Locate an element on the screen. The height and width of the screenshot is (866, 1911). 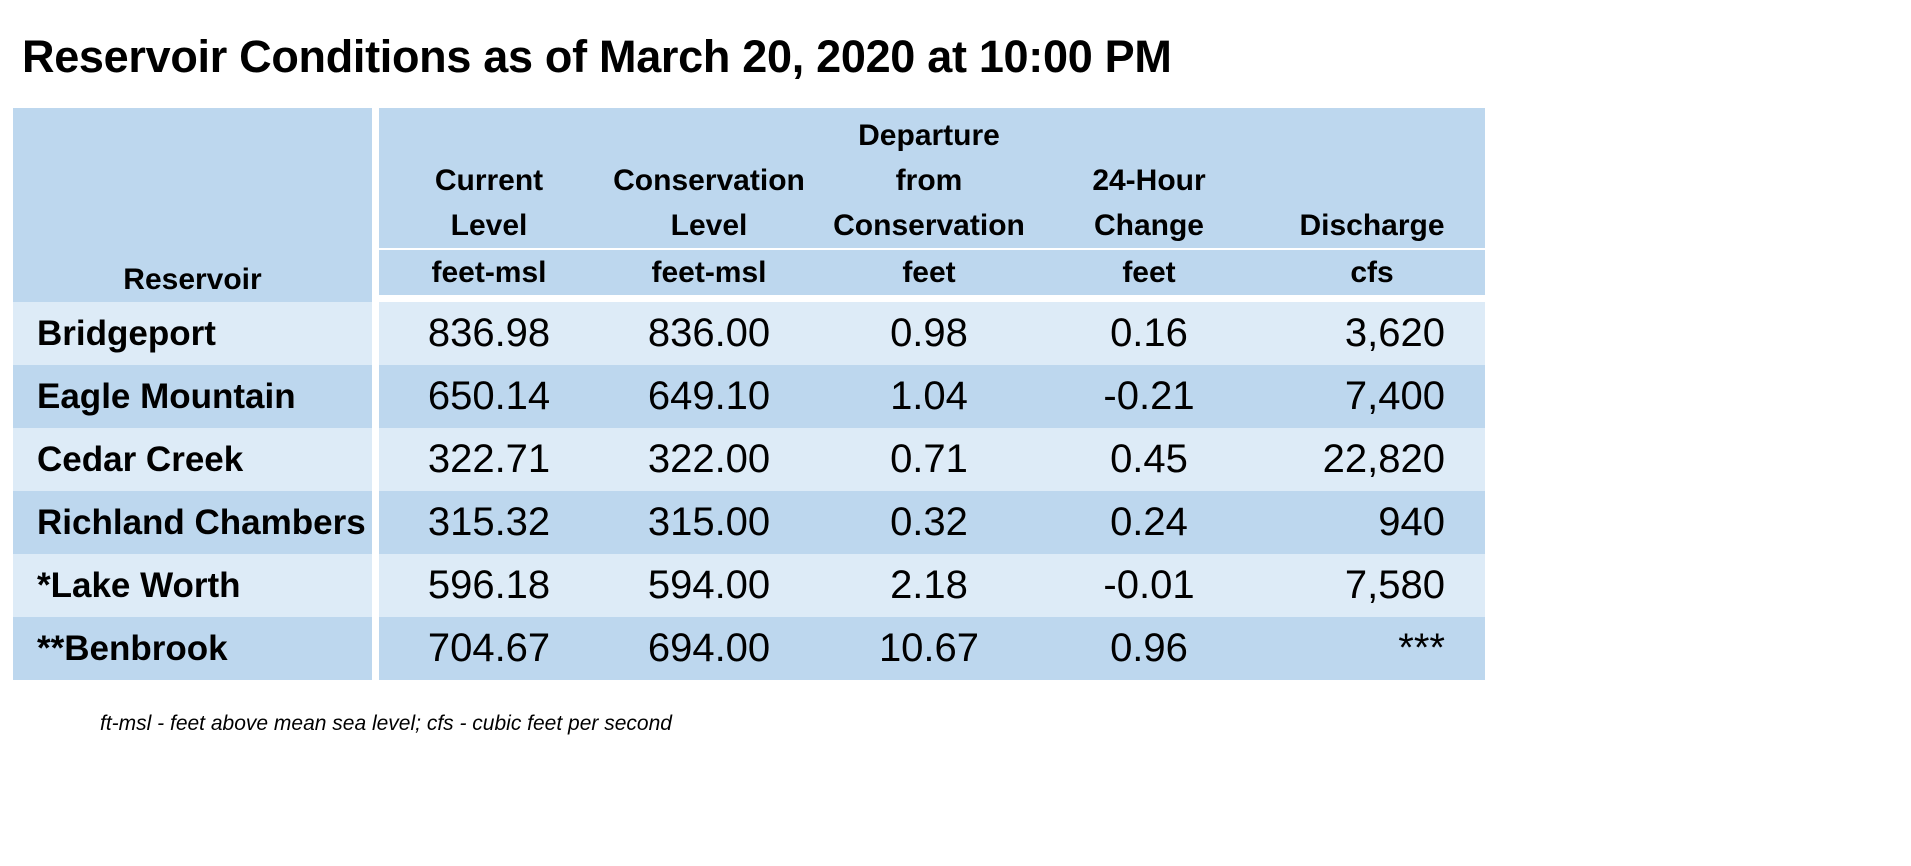
cell-discharge: 3,620 is located at coordinates (1372, 333).